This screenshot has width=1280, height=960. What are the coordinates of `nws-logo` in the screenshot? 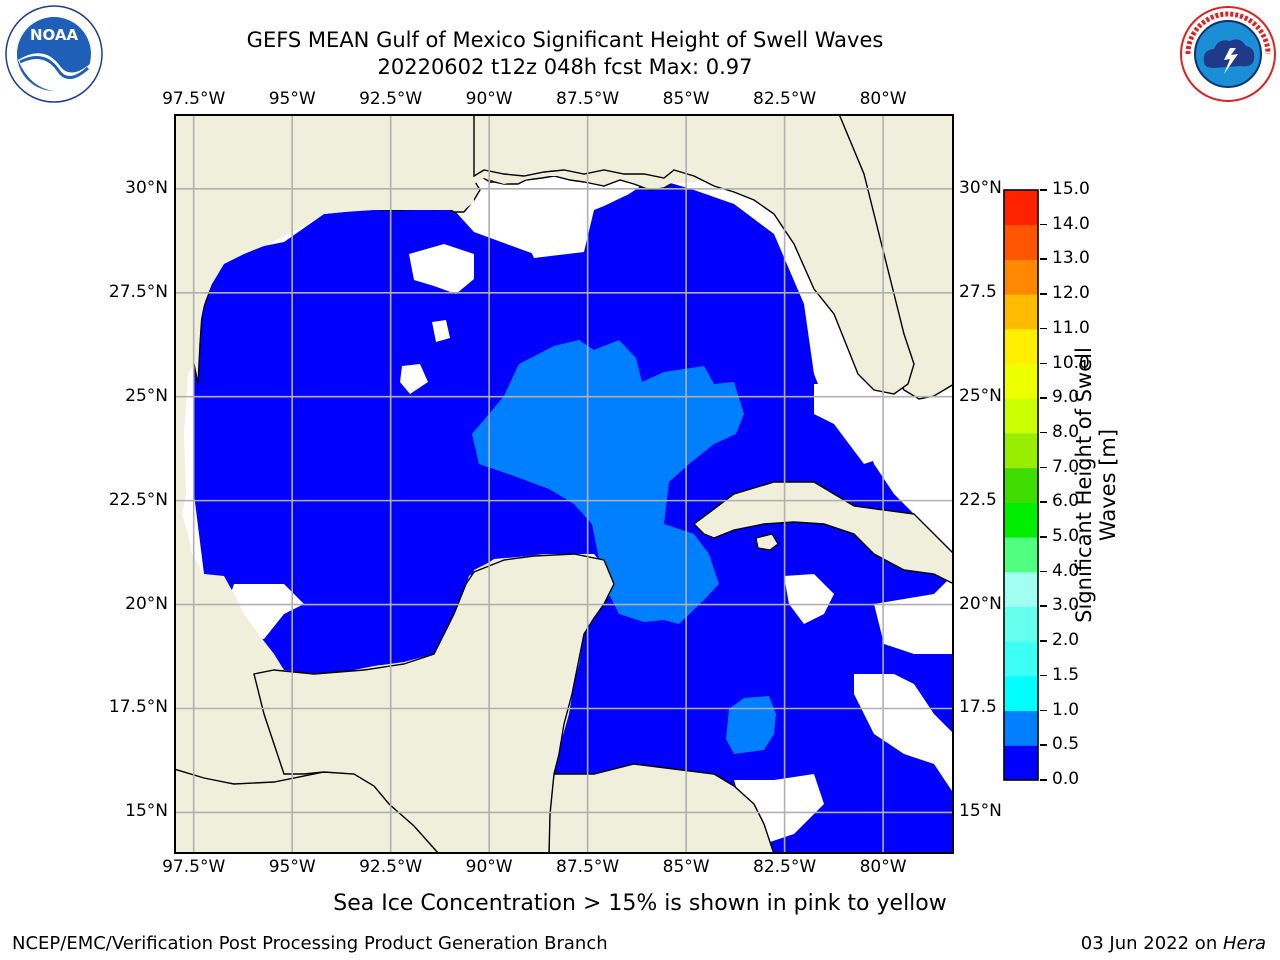 It's located at (1228, 54).